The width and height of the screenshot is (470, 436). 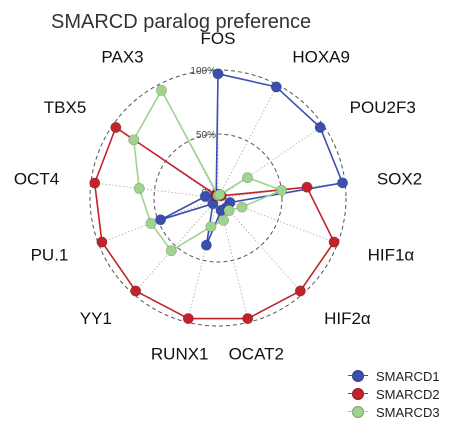 What do you see at coordinates (408, 376) in the screenshot?
I see `legend-label: SMARCD1` at bounding box center [408, 376].